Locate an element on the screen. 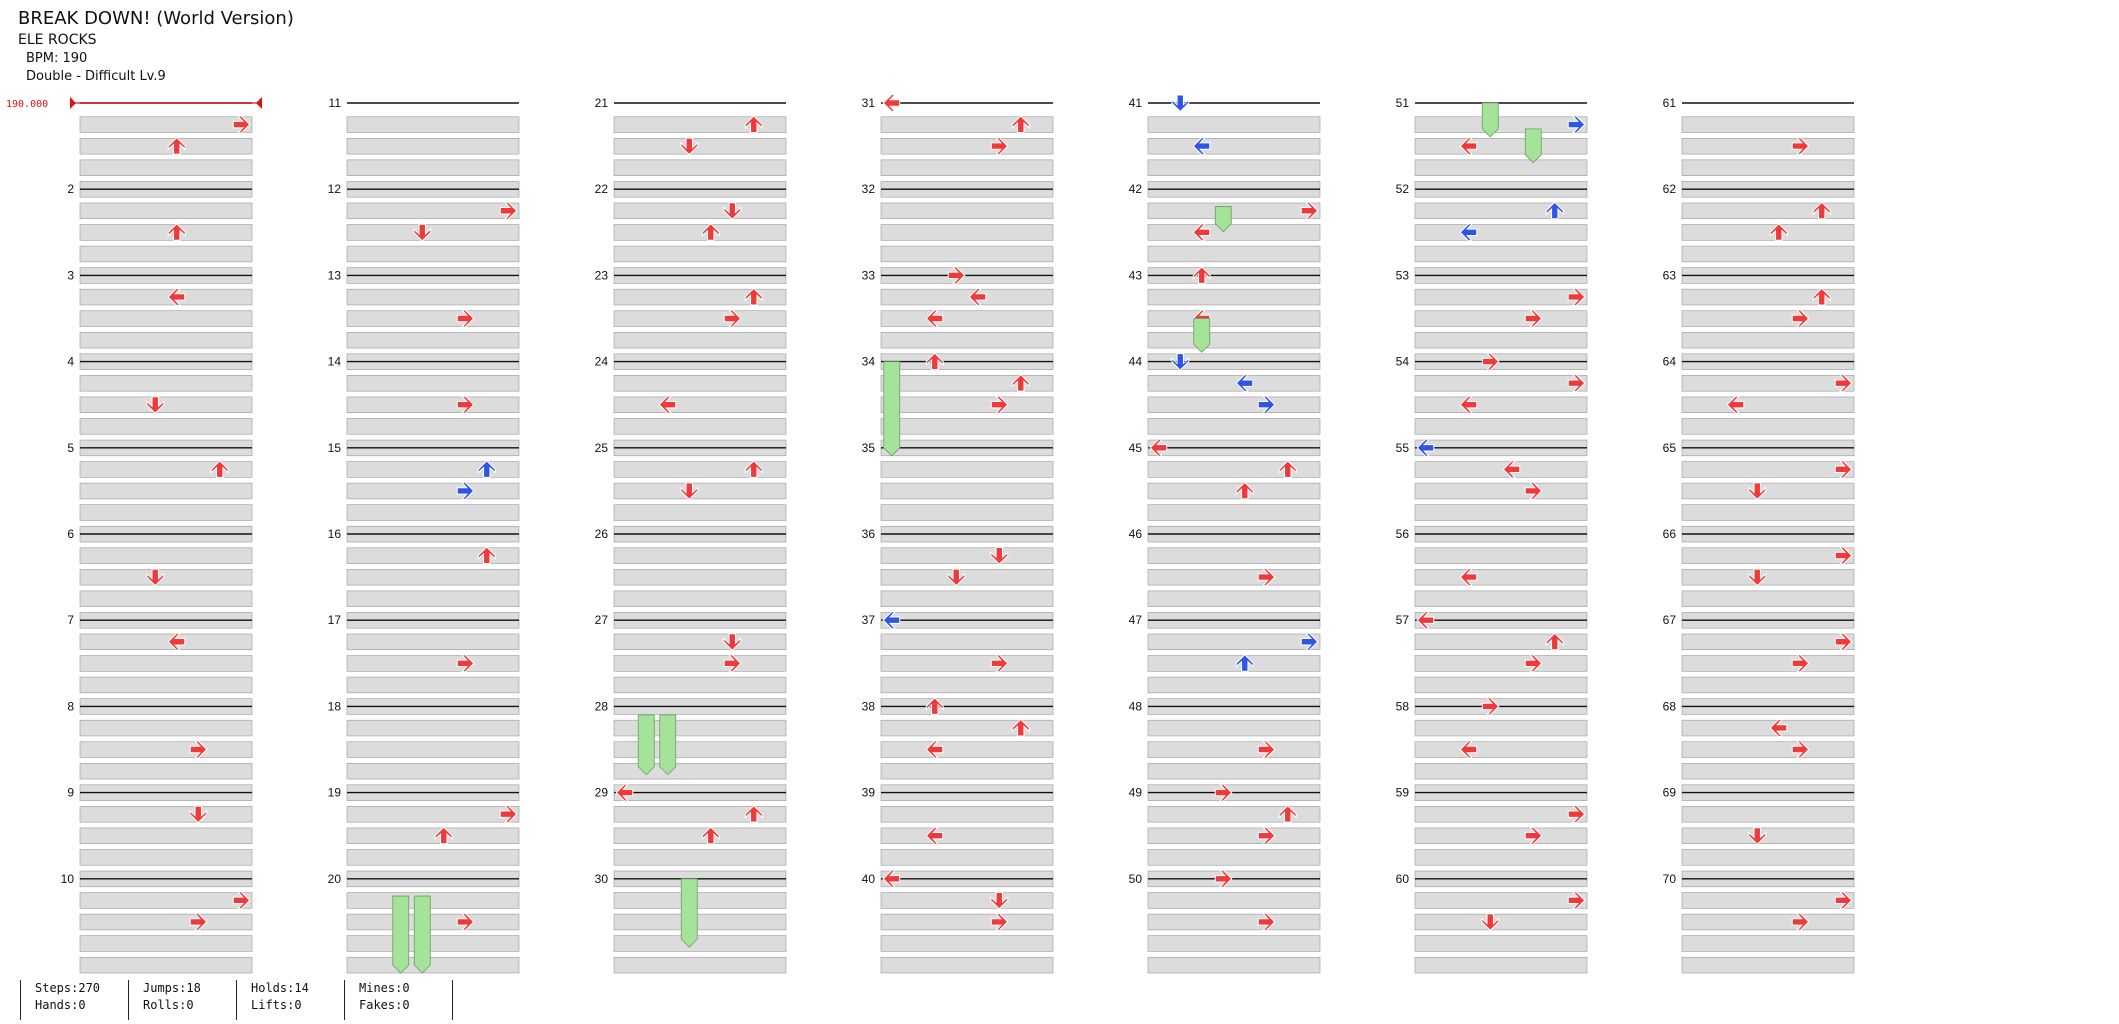 Image resolution: width=2119 pixels, height=1024 pixels. measure-number: 59 is located at coordinates (1403, 793).